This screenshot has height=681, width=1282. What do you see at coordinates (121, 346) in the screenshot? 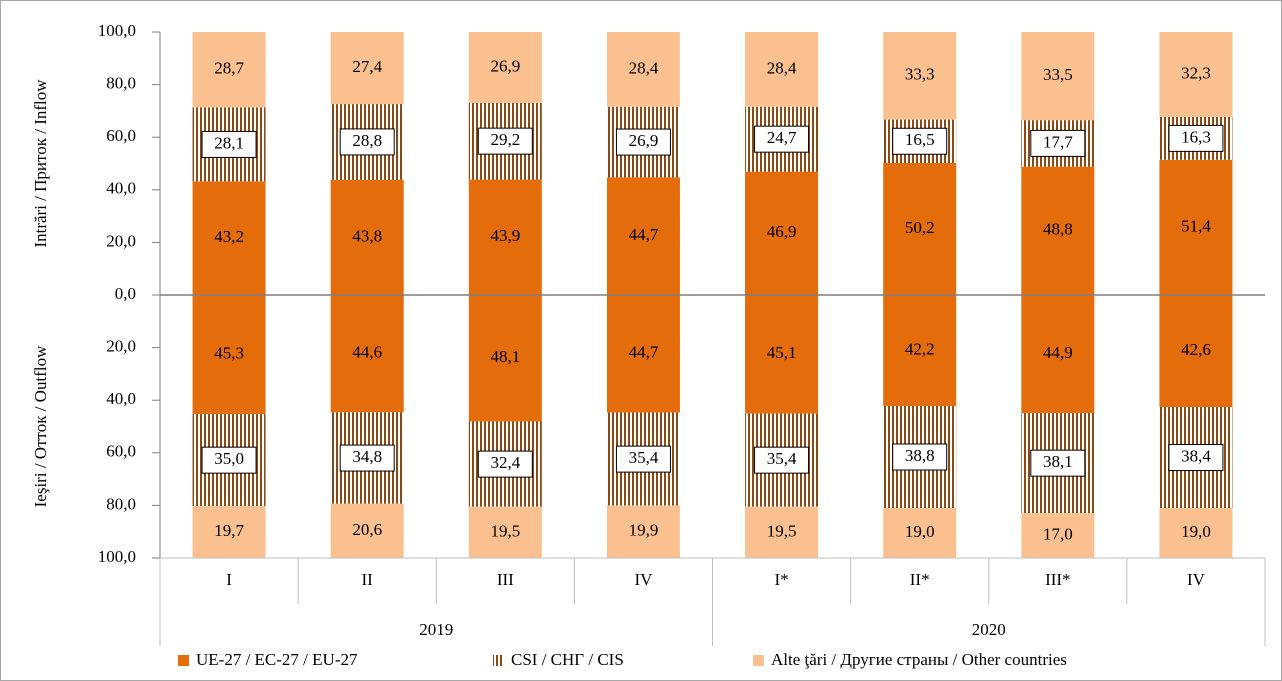
I see `y-tick-label: 20,0` at bounding box center [121, 346].